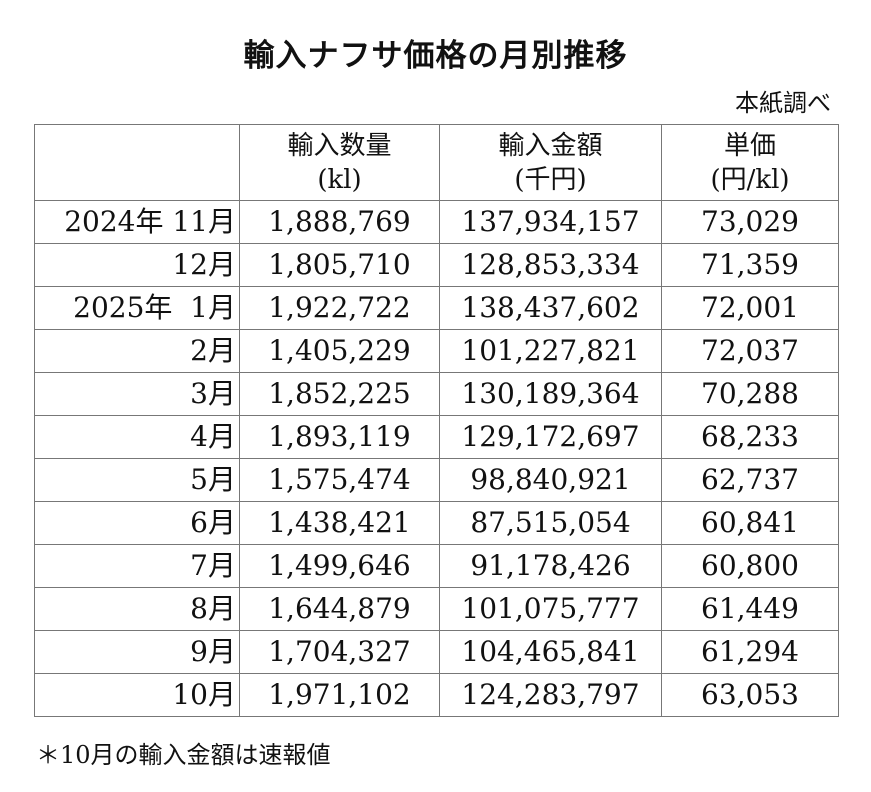 Image resolution: width=871 pixels, height=792 pixels. Describe the element at coordinates (137, 222) in the screenshot. I see `cell-period: 2024年 11月` at that location.